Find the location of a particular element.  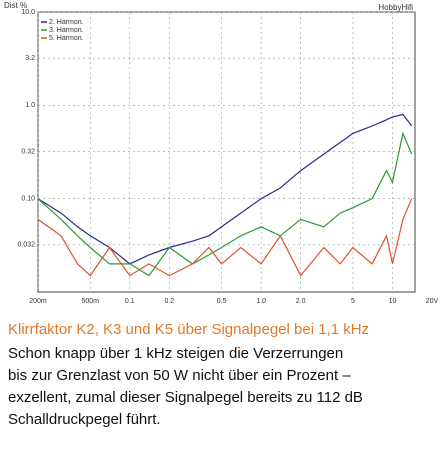

x-tick-label: 0.2 is located at coordinates (169, 301).